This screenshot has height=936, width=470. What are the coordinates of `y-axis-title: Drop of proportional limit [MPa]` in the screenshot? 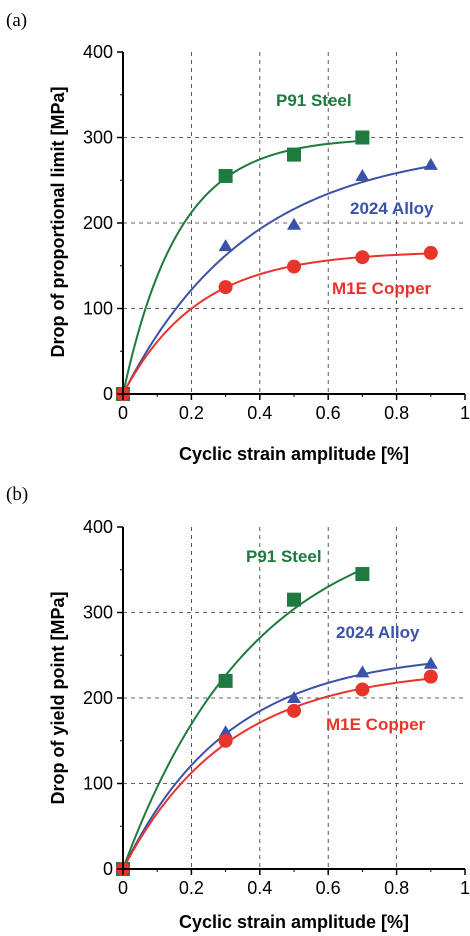 It's located at (58, 222).